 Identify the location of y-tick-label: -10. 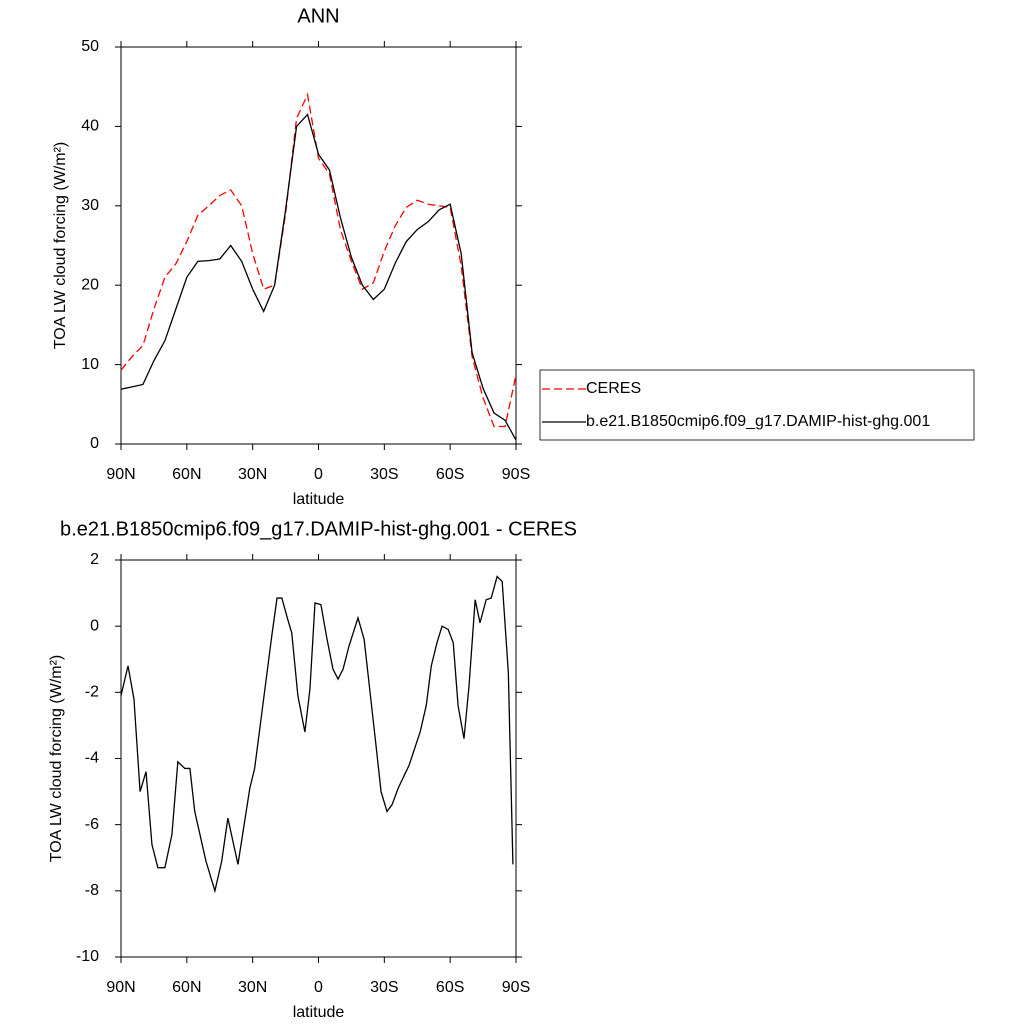
(87, 956).